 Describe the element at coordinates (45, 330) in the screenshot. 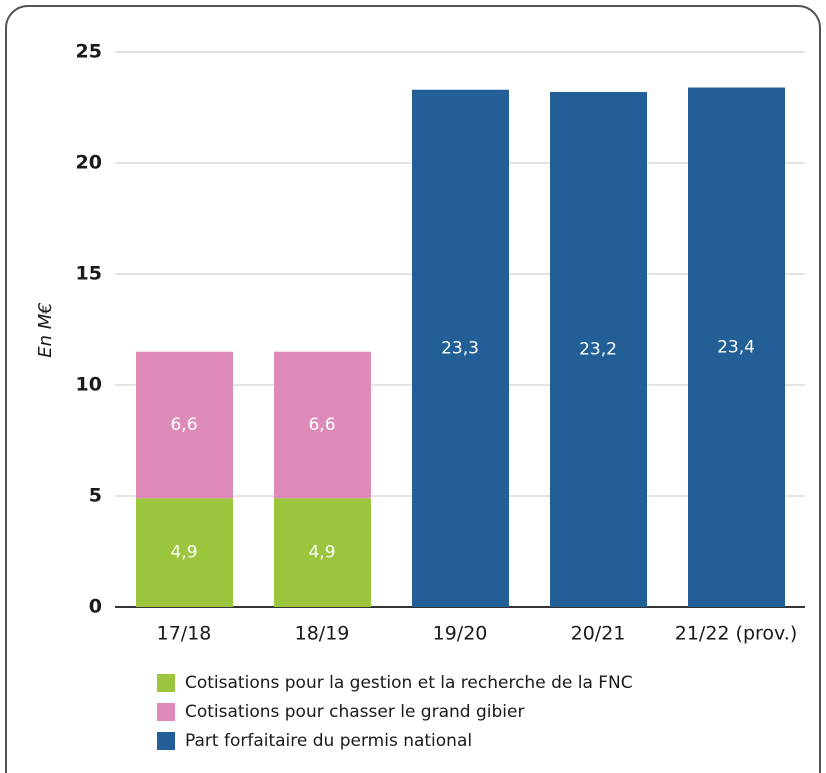

I see `y-axis-label: En M€` at that location.